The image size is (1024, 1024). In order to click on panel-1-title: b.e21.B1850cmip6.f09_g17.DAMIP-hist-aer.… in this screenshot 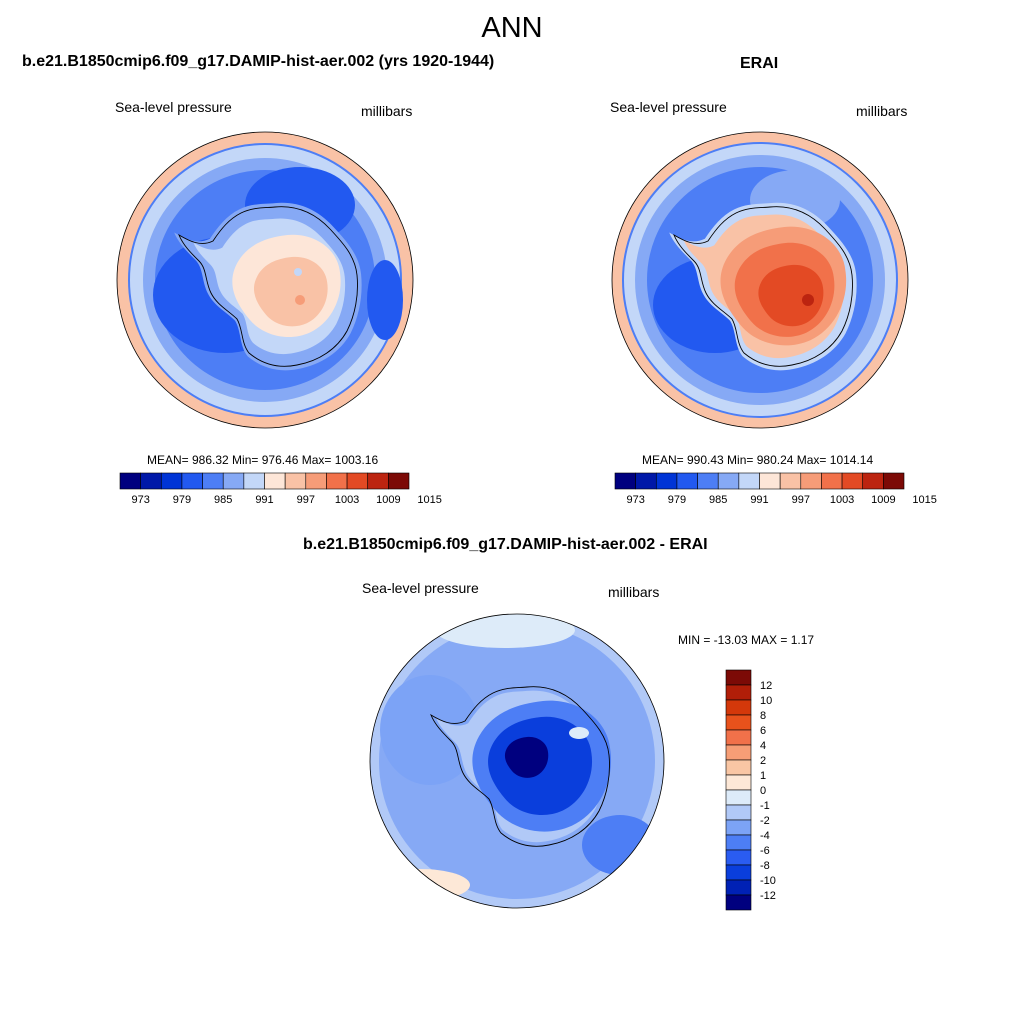, I will do `click(258, 61)`.